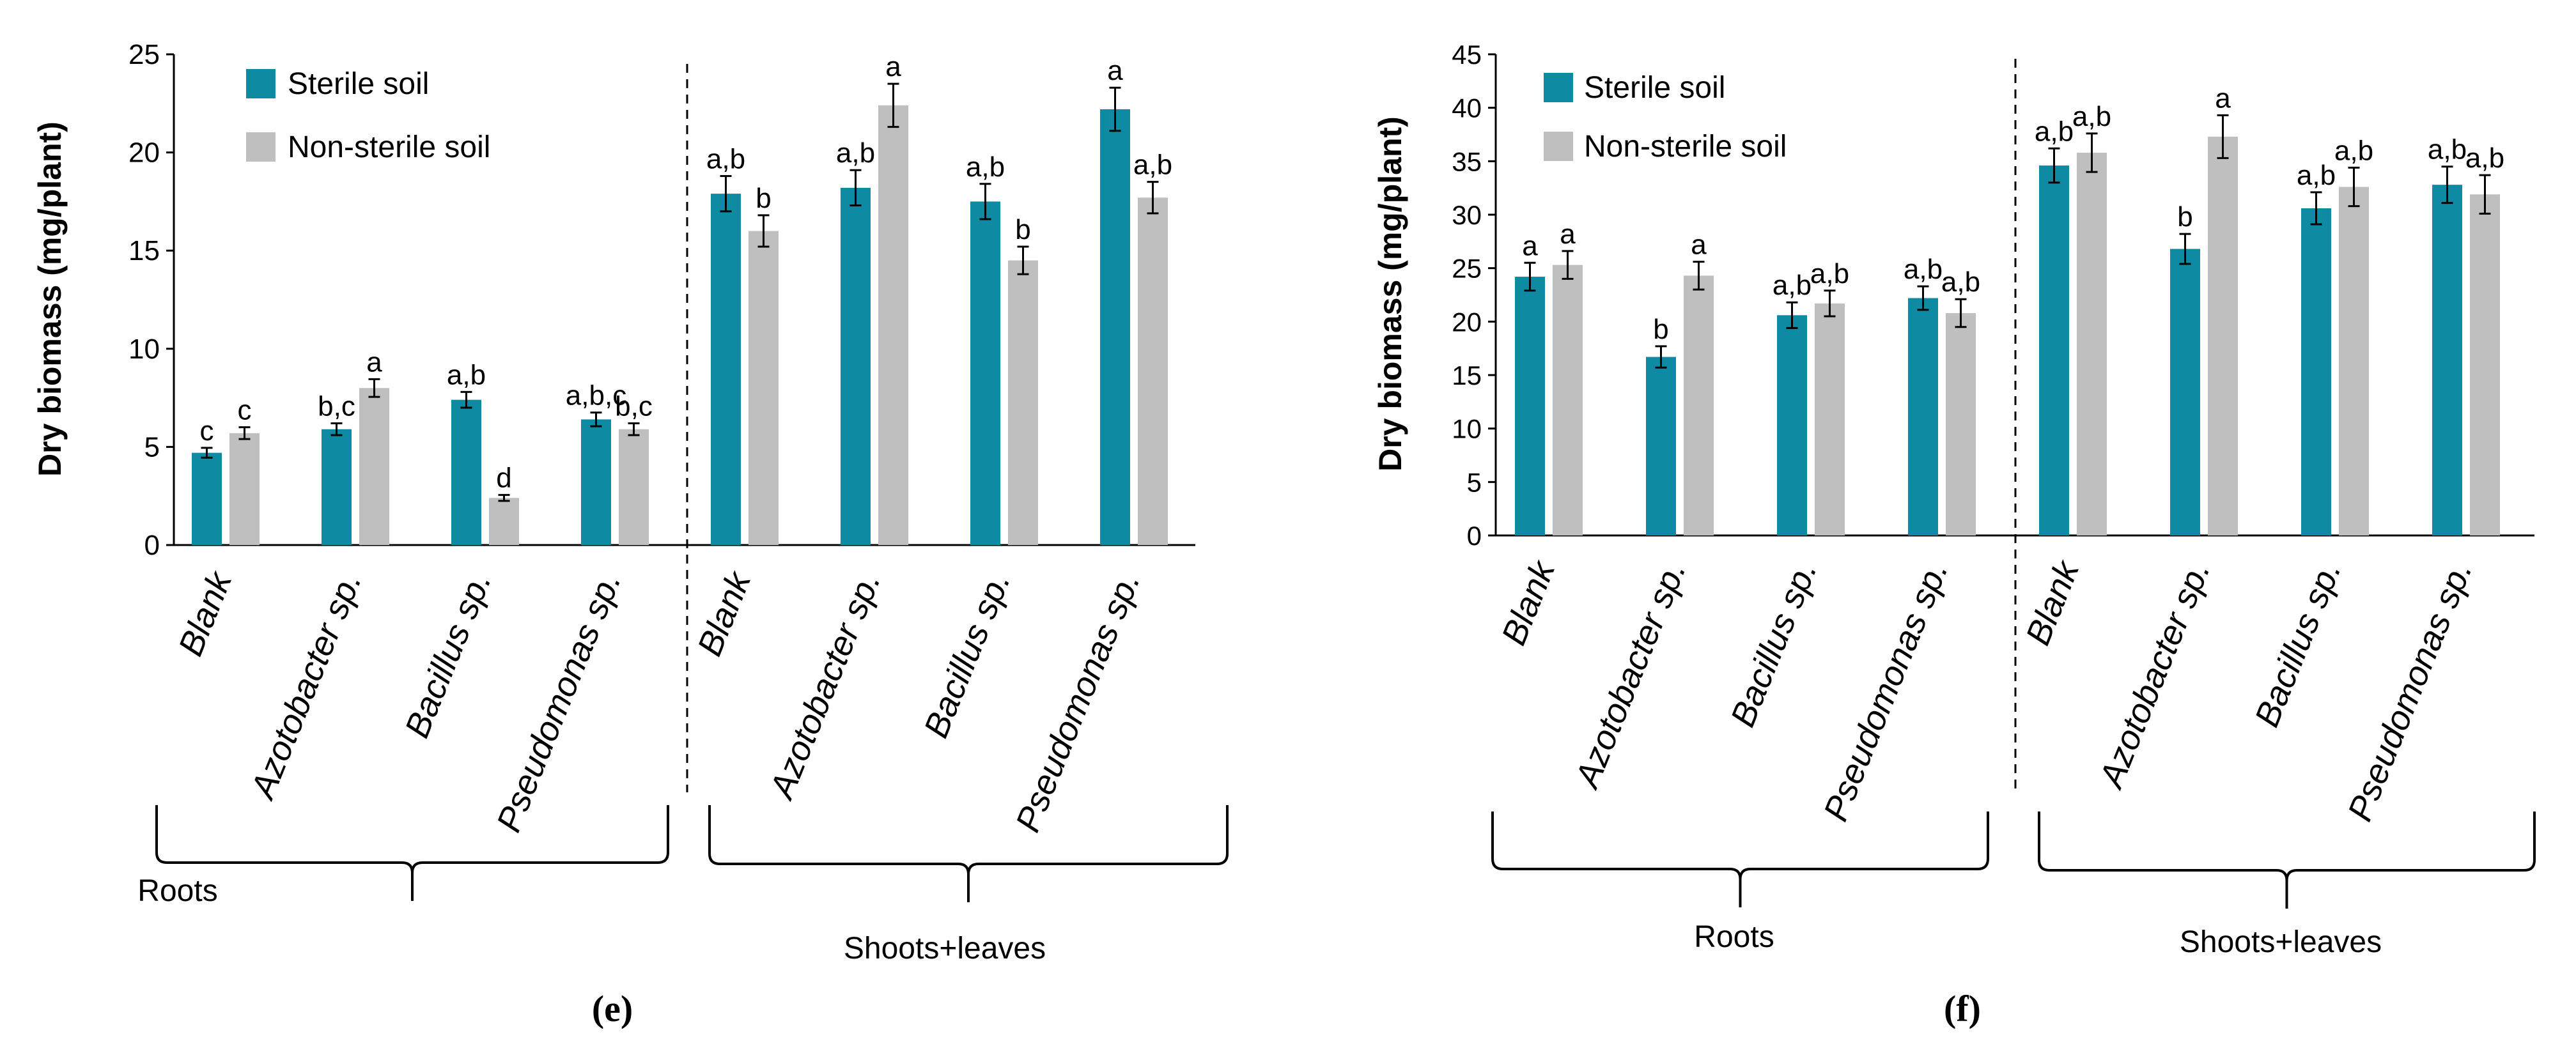 Image resolution: width=2576 pixels, height=1046 pixels. What do you see at coordinates (144, 250) in the screenshot?
I see `y-tick-label-e: 15` at bounding box center [144, 250].